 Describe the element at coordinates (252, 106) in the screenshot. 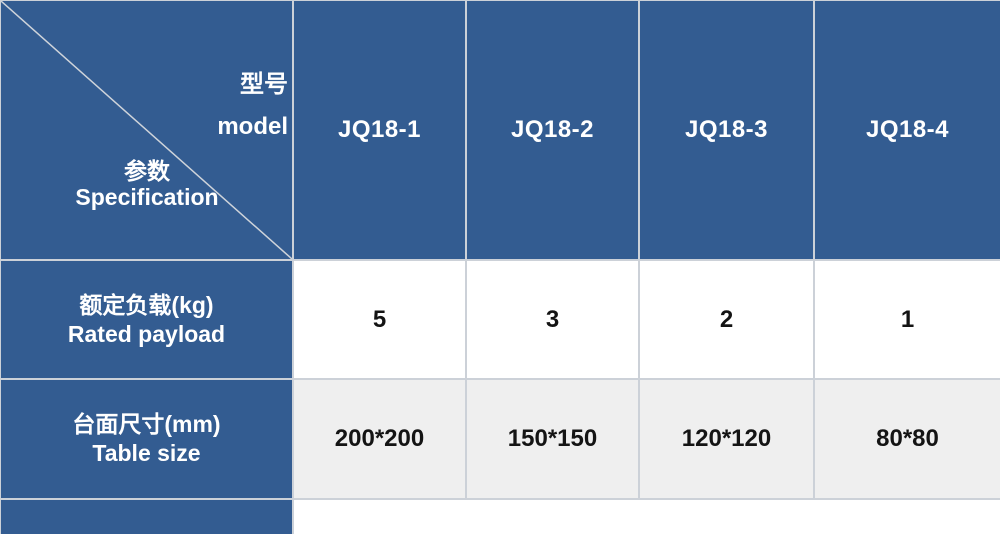

I see `corner-model-label: 型号 model` at that location.